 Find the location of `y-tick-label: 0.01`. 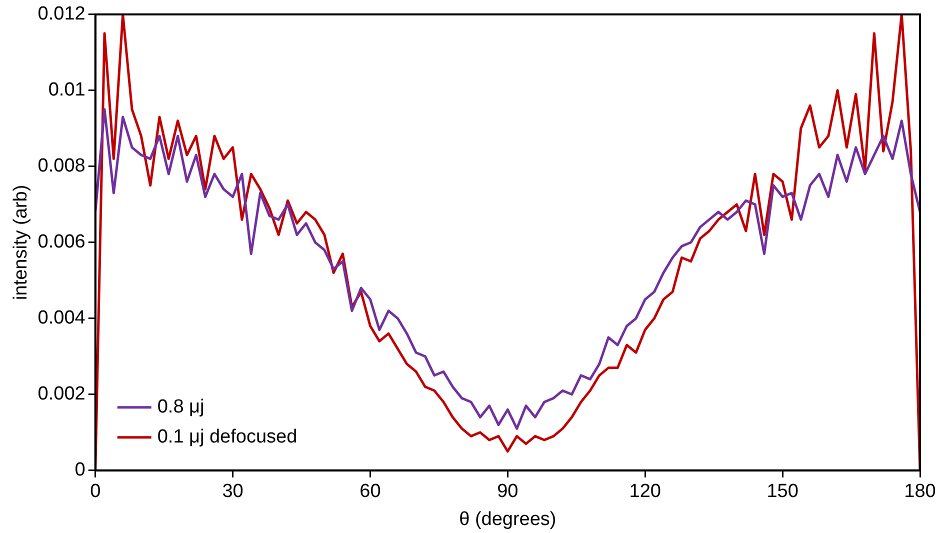

y-tick-label: 0.01 is located at coordinates (67, 90).